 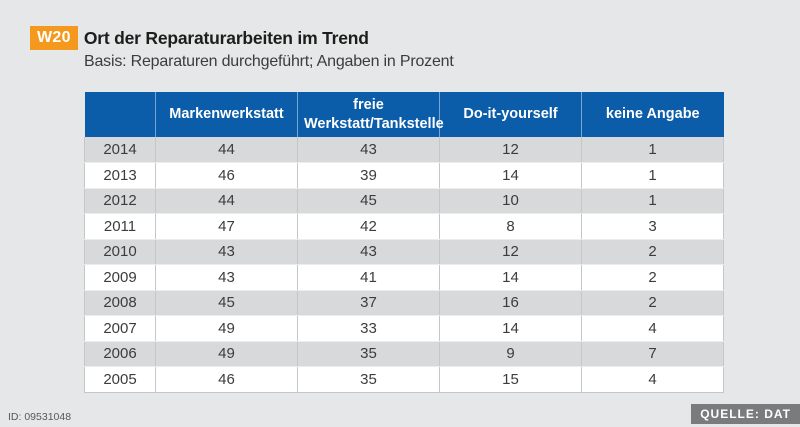 I want to click on value-cell: 37, so click(x=368, y=303).